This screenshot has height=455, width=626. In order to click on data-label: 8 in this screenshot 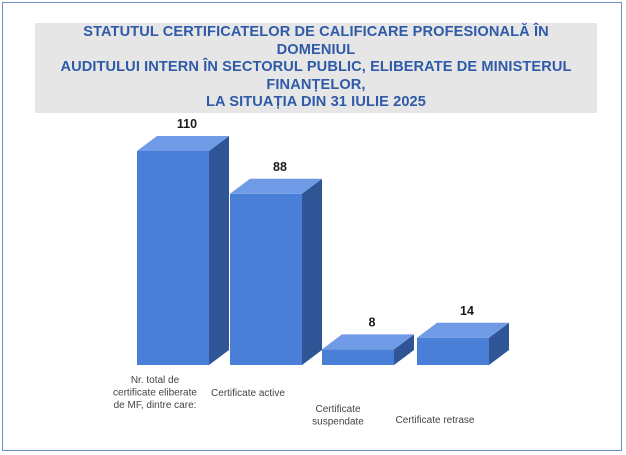, I will do `click(372, 322)`.